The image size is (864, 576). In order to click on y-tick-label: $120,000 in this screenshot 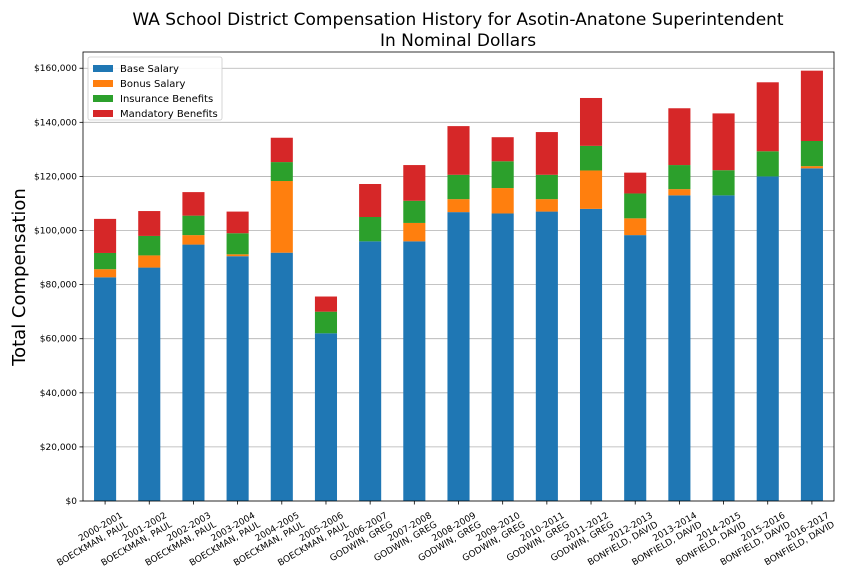, I will do `click(55, 177)`.